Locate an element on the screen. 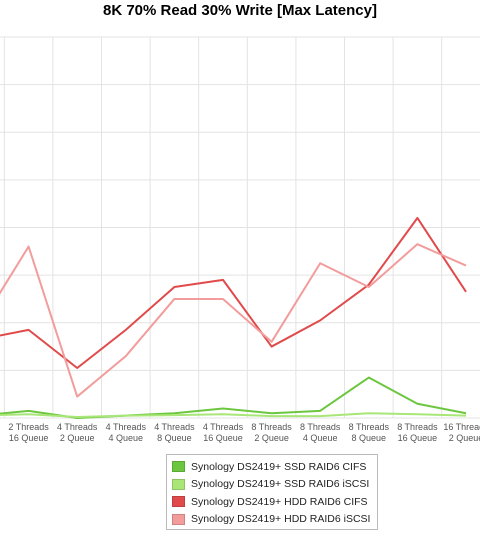  legend-item: Synology DS2419+ HDD RAID6 CIFS is located at coordinates (272, 502).